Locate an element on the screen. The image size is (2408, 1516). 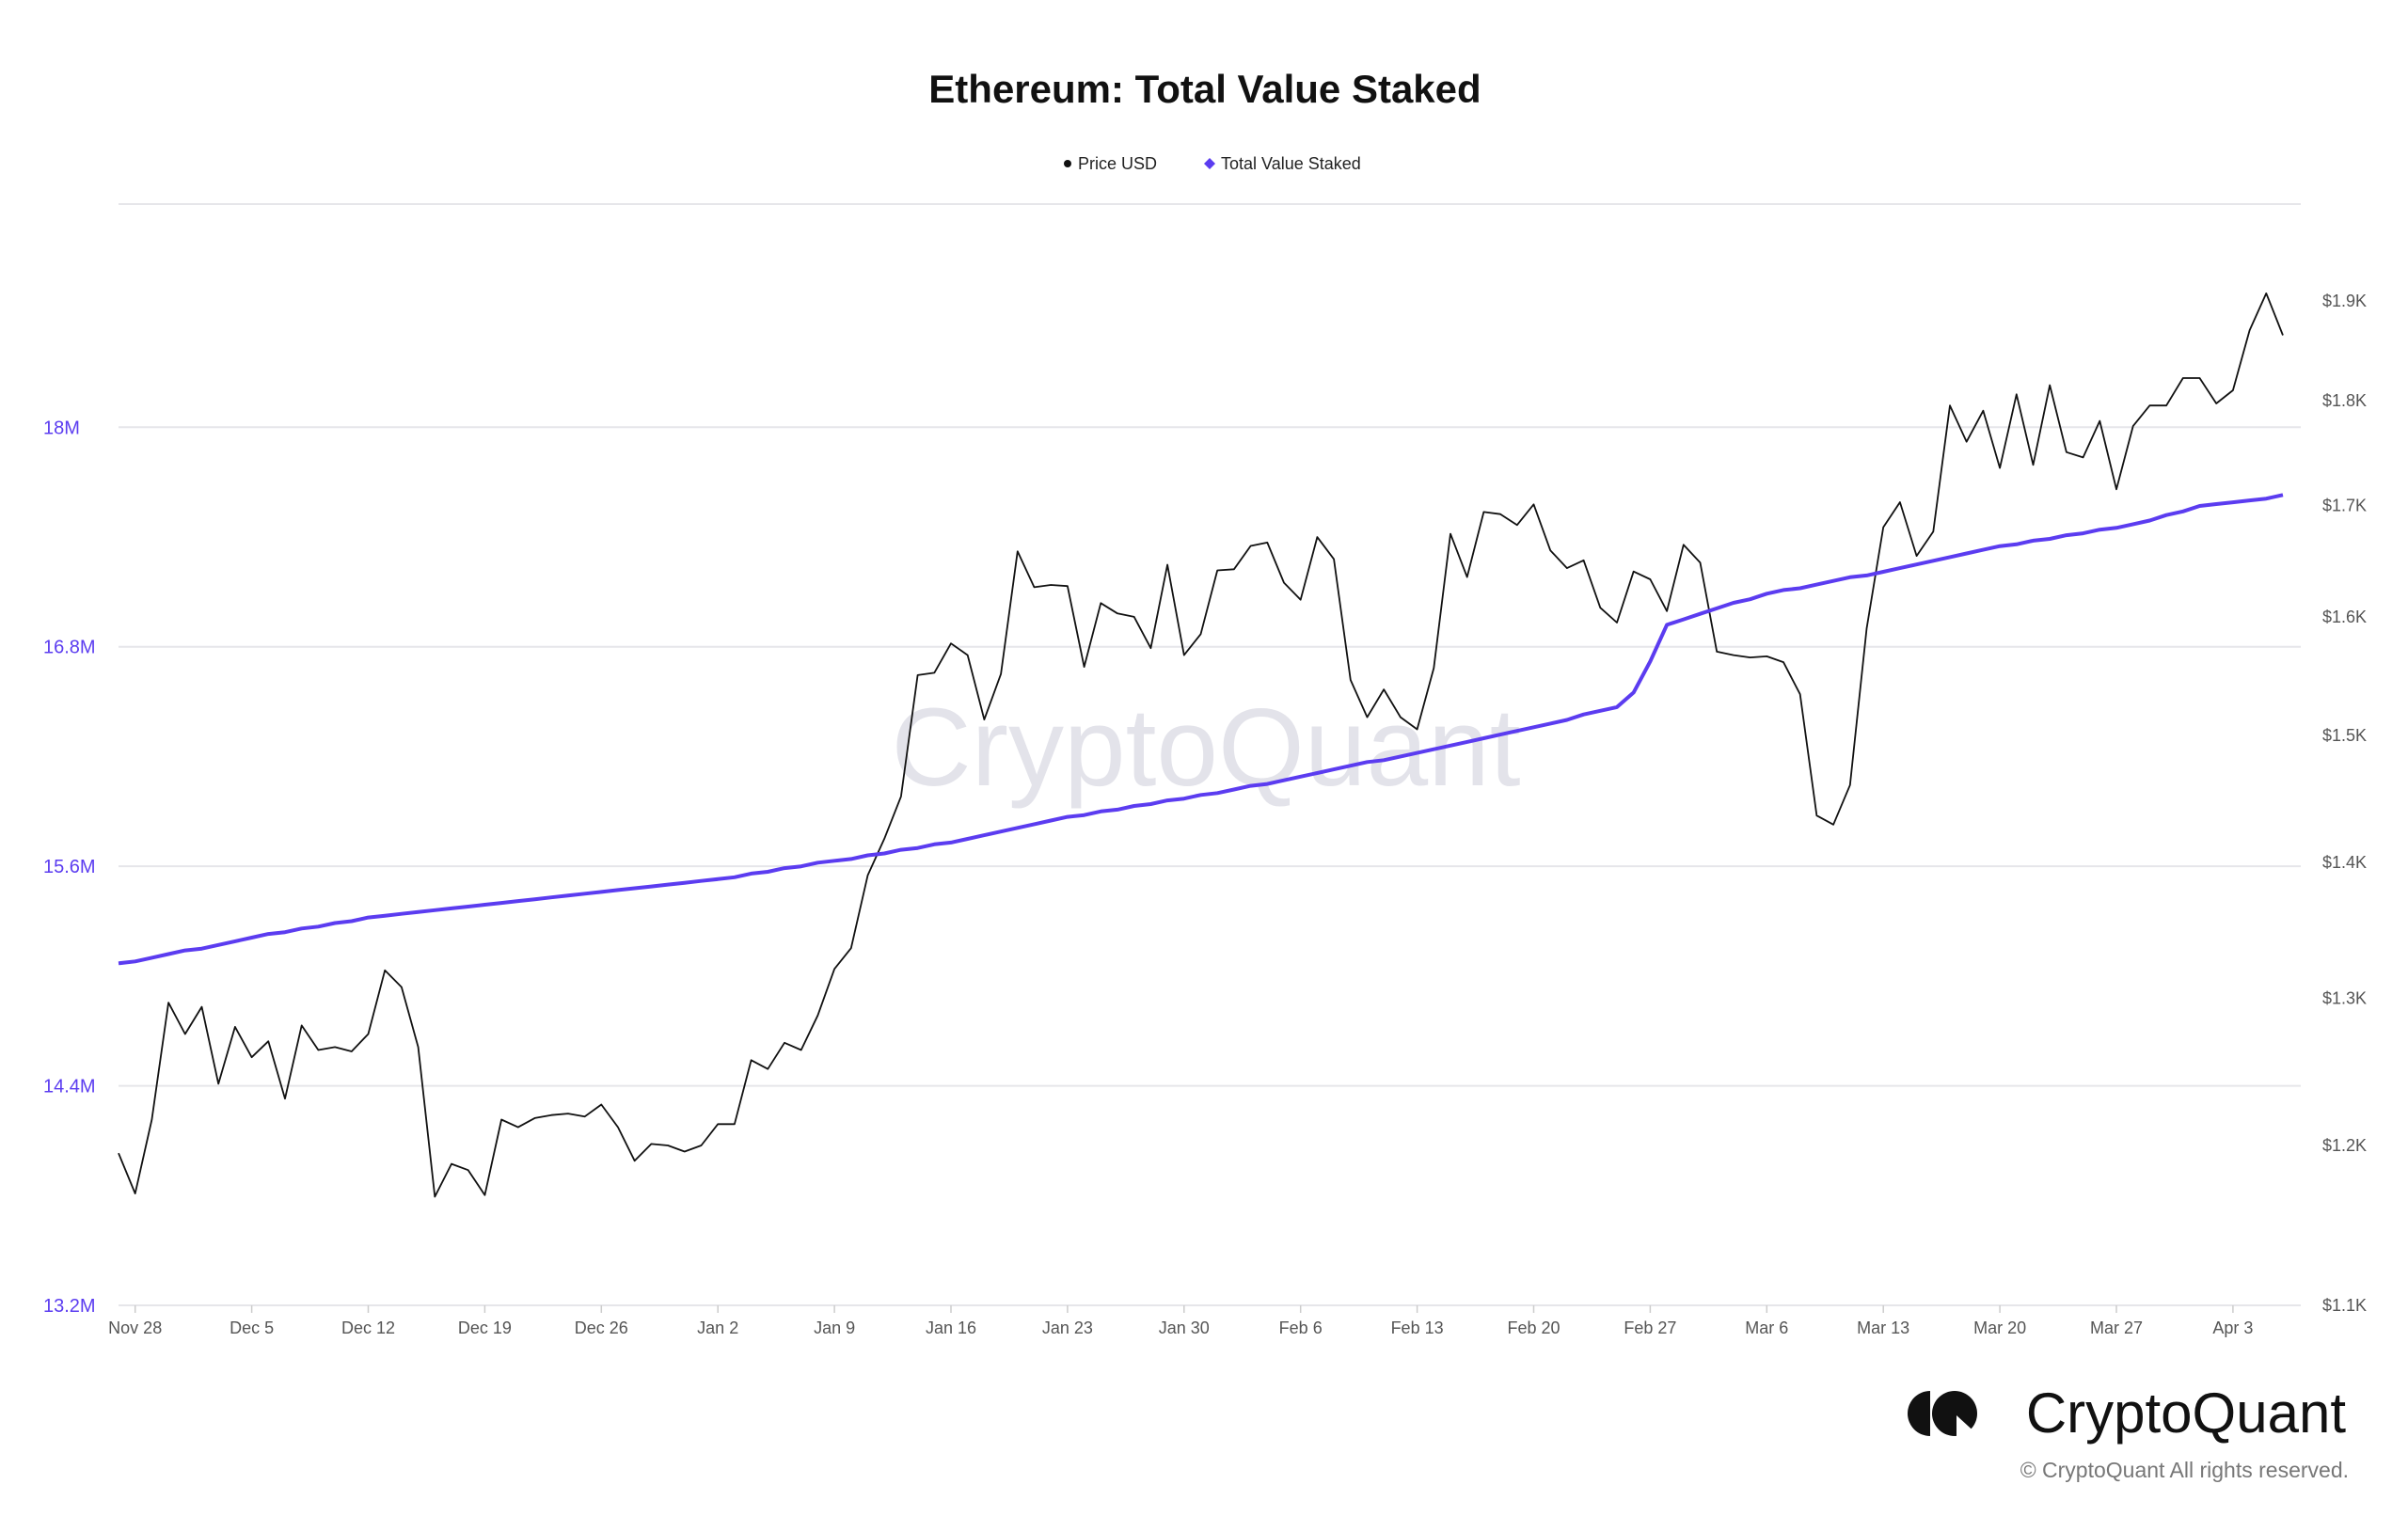
x-tick-label: Jan 23 is located at coordinates (1067, 1328).